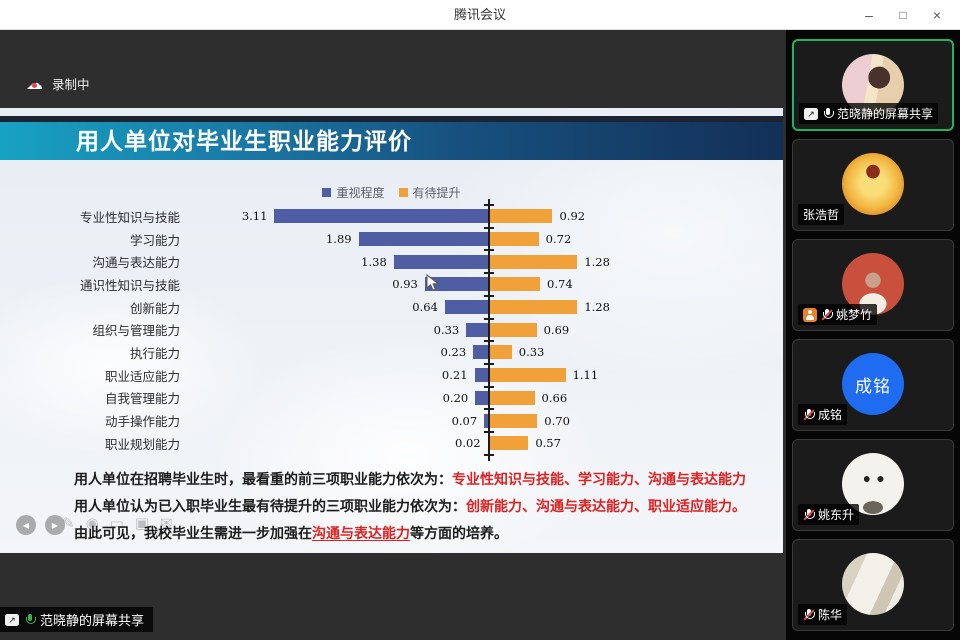 This screenshot has width=960, height=640. What do you see at coordinates (556, 329) in the screenshot?
I see `value-label-improvement: 0.69` at bounding box center [556, 329].